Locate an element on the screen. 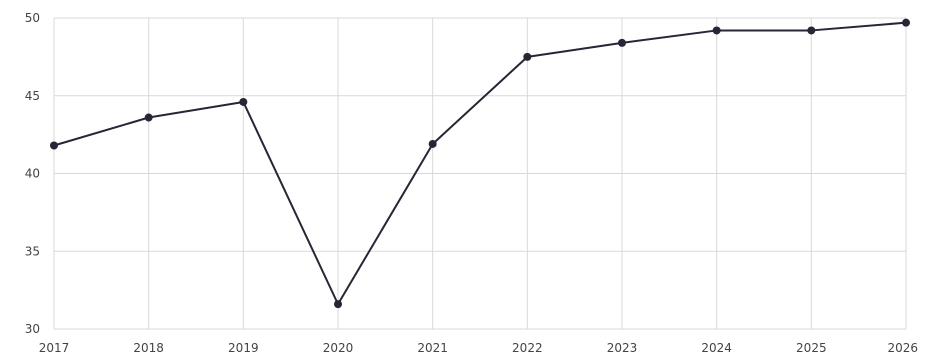 Image resolution: width=928 pixels, height=360 pixels. x-tick-label-2019: 2019 is located at coordinates (243, 348).